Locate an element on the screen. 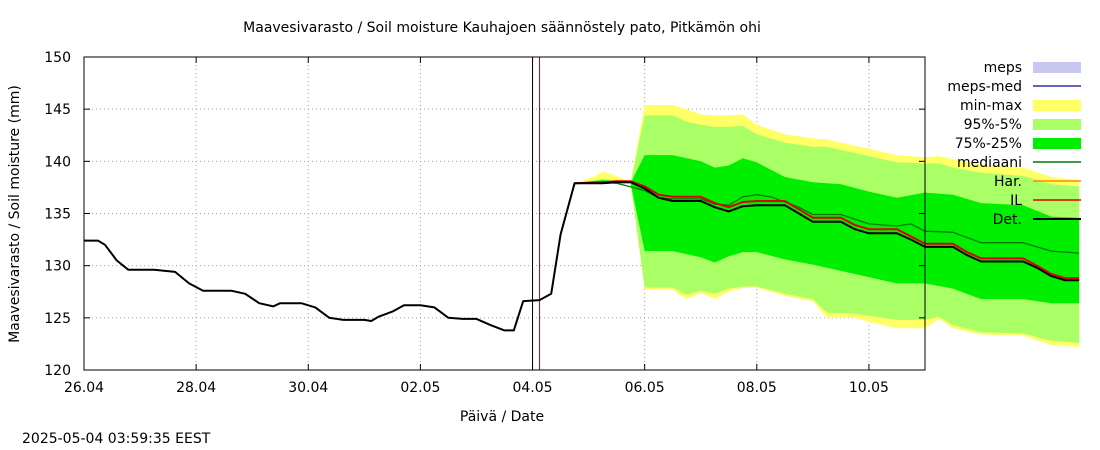 The height and width of the screenshot is (450, 1100). y-tick-labels: 120 125 130 135 140 145 150 is located at coordinates (57, 214).